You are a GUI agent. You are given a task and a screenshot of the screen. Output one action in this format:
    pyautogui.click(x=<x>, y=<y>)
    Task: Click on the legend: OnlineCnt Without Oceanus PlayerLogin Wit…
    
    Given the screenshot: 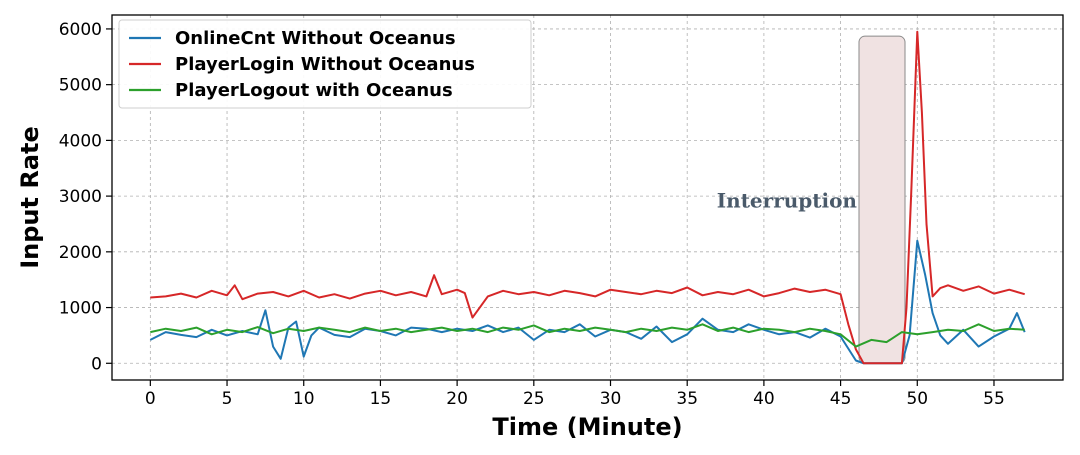 What is the action you would take?
    pyautogui.click(x=325, y=64)
    